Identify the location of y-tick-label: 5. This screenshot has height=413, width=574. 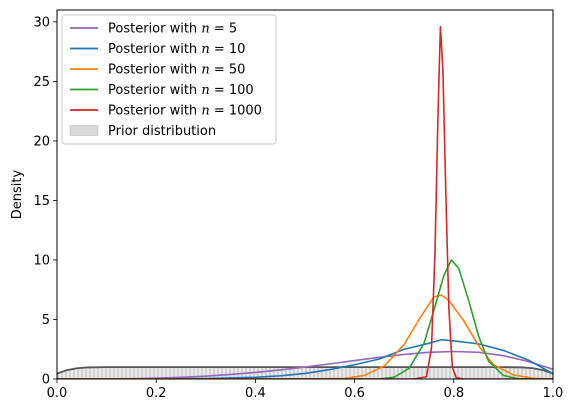
(46, 320).